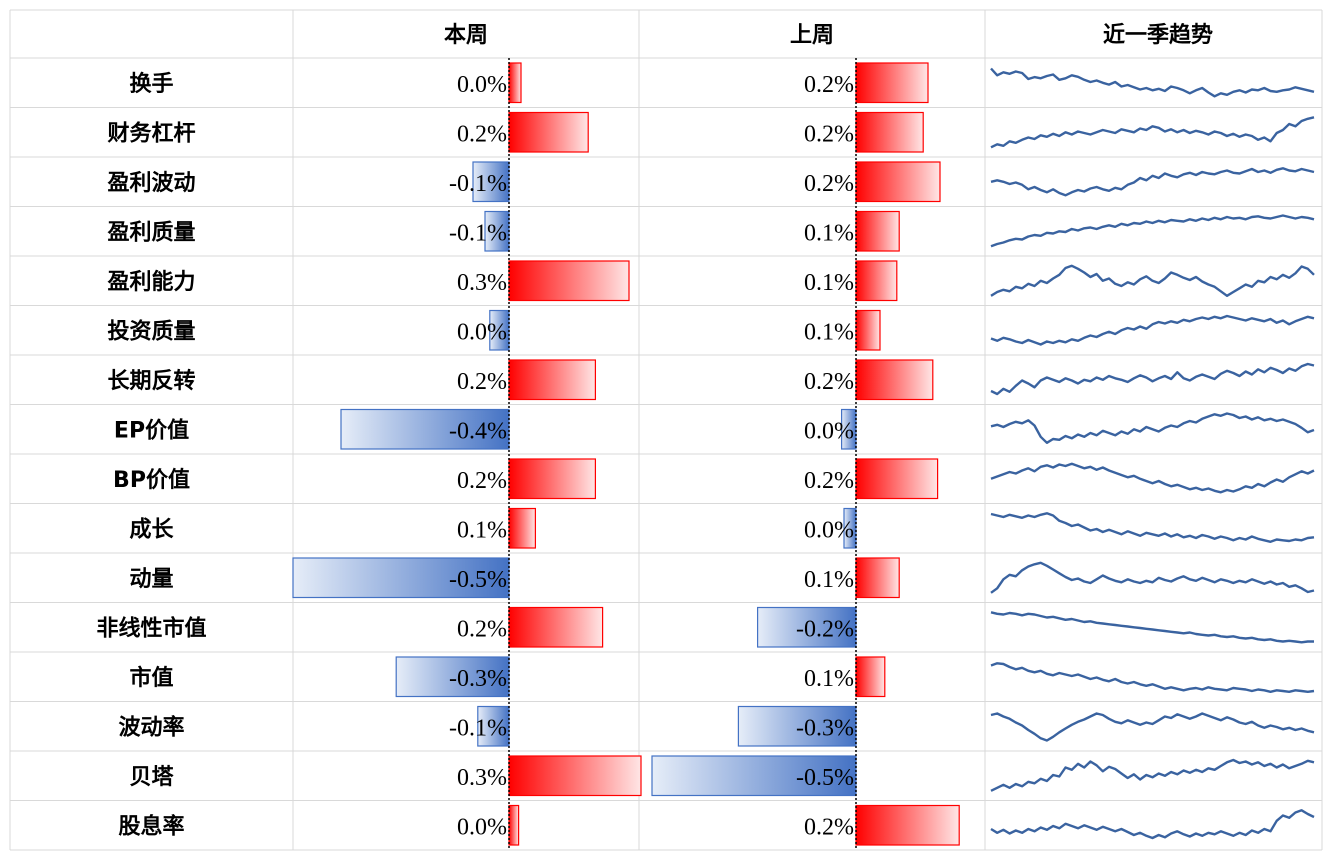  I want to click on value-last-week: -0.5%, so click(825, 778).